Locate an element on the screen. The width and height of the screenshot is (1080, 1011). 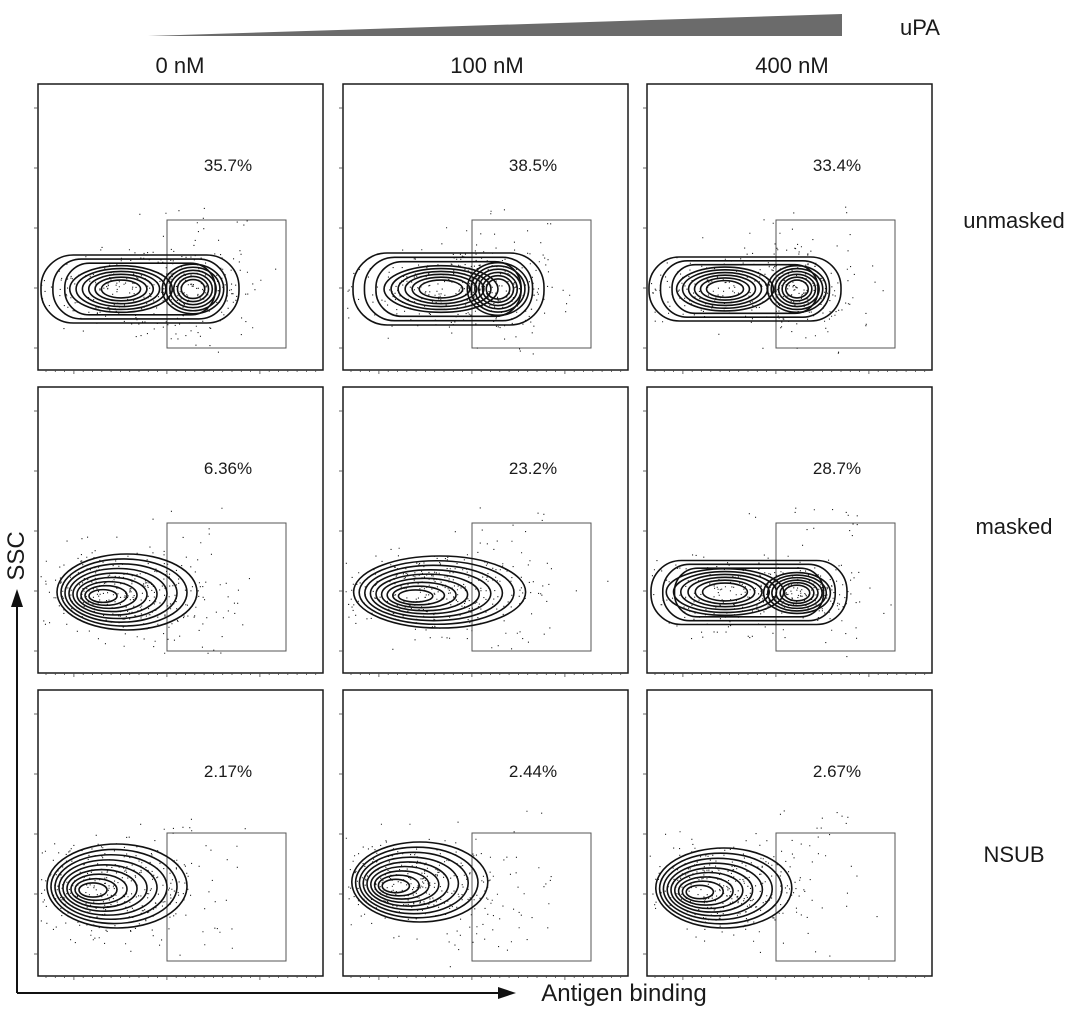
column-header-0nm: 0 nM is located at coordinates (180, 65).